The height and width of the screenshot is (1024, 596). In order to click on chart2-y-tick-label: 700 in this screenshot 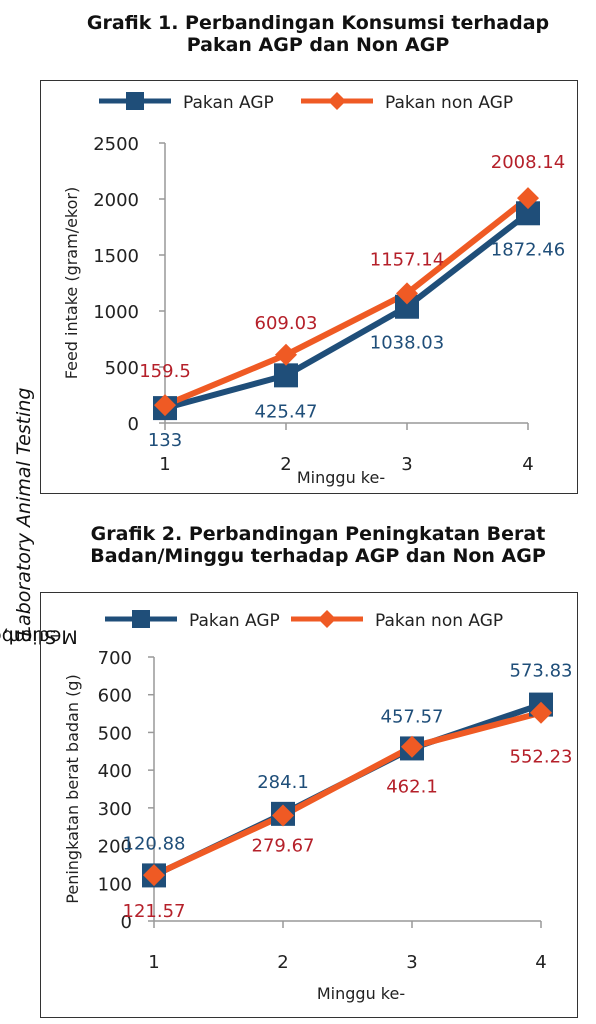, I will do `click(115, 658)`.